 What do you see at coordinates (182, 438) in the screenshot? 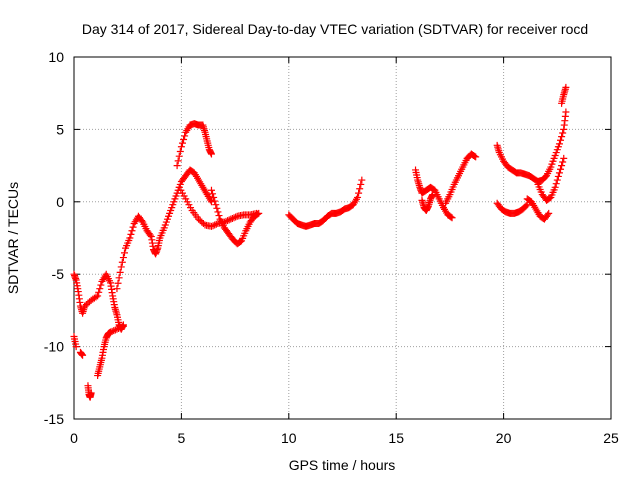
I see `x-tick-label: 5` at bounding box center [182, 438].